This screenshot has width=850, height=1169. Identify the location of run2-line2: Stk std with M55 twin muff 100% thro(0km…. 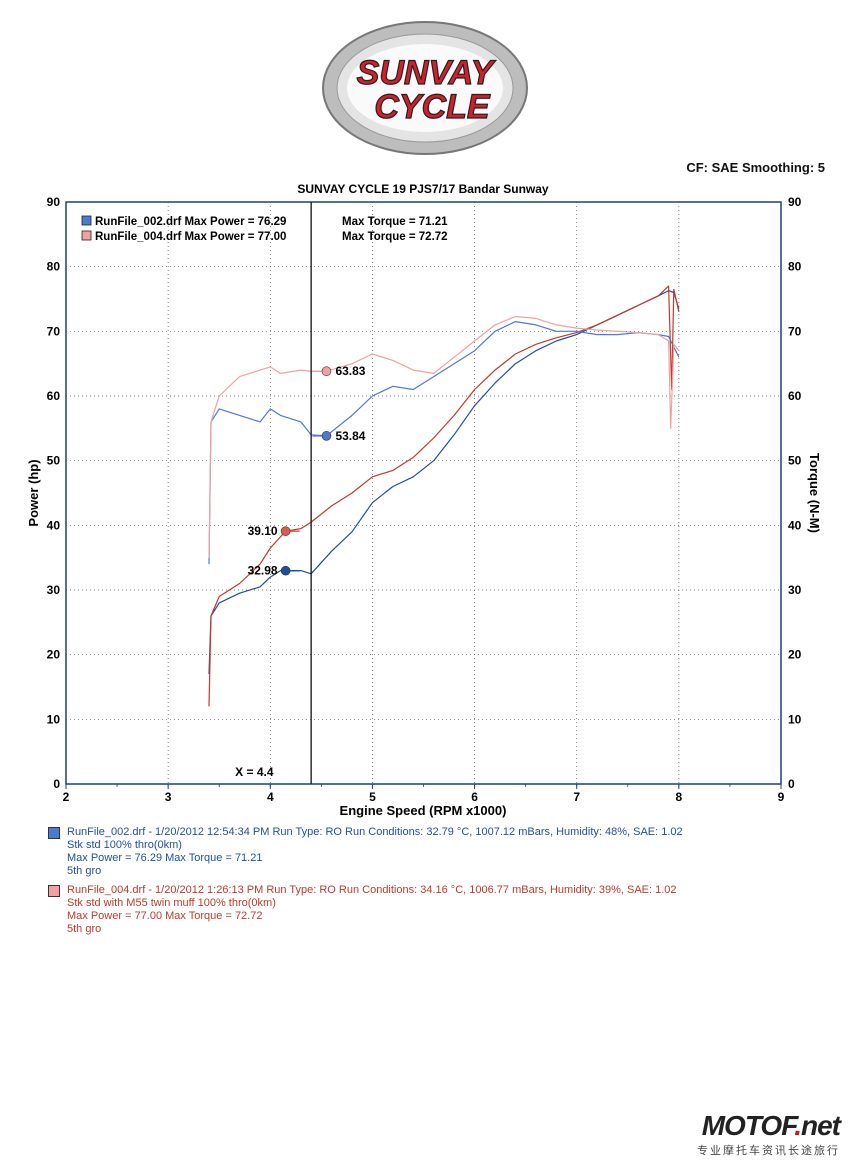
(171, 903).